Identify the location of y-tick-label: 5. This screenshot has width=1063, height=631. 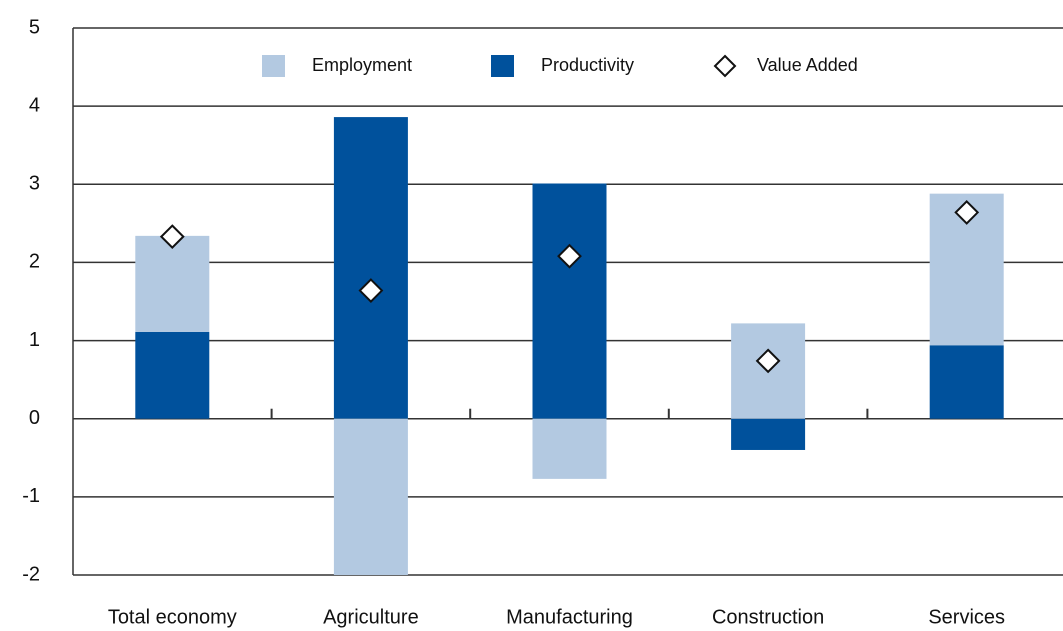
(34, 27).